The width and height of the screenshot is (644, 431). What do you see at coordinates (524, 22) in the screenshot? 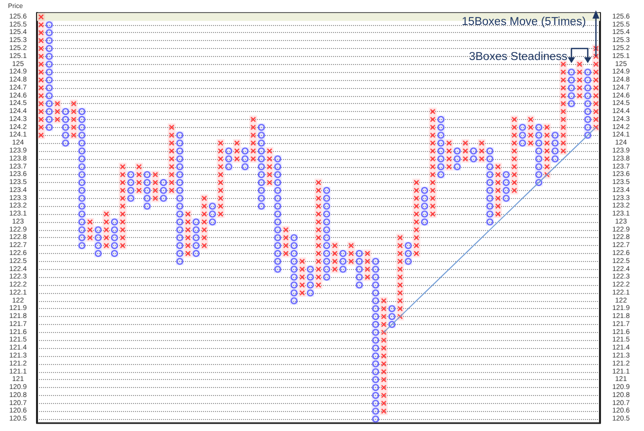
I see `annotation: 15Boxes Move (5Times)` at bounding box center [524, 22].